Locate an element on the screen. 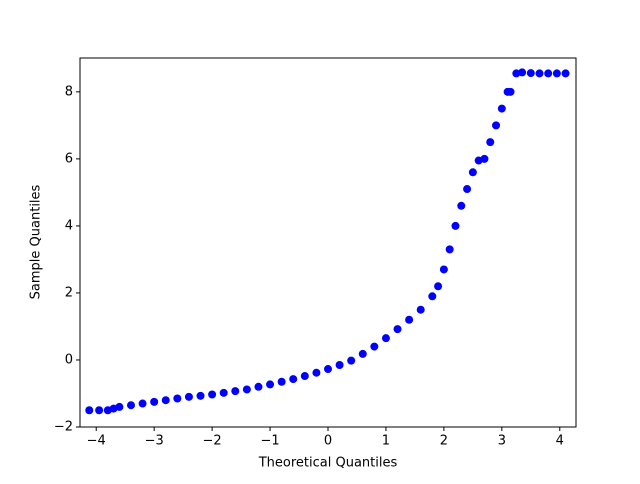 This screenshot has width=640, height=484. y-axis-label: Sample Quantiles is located at coordinates (36, 241).